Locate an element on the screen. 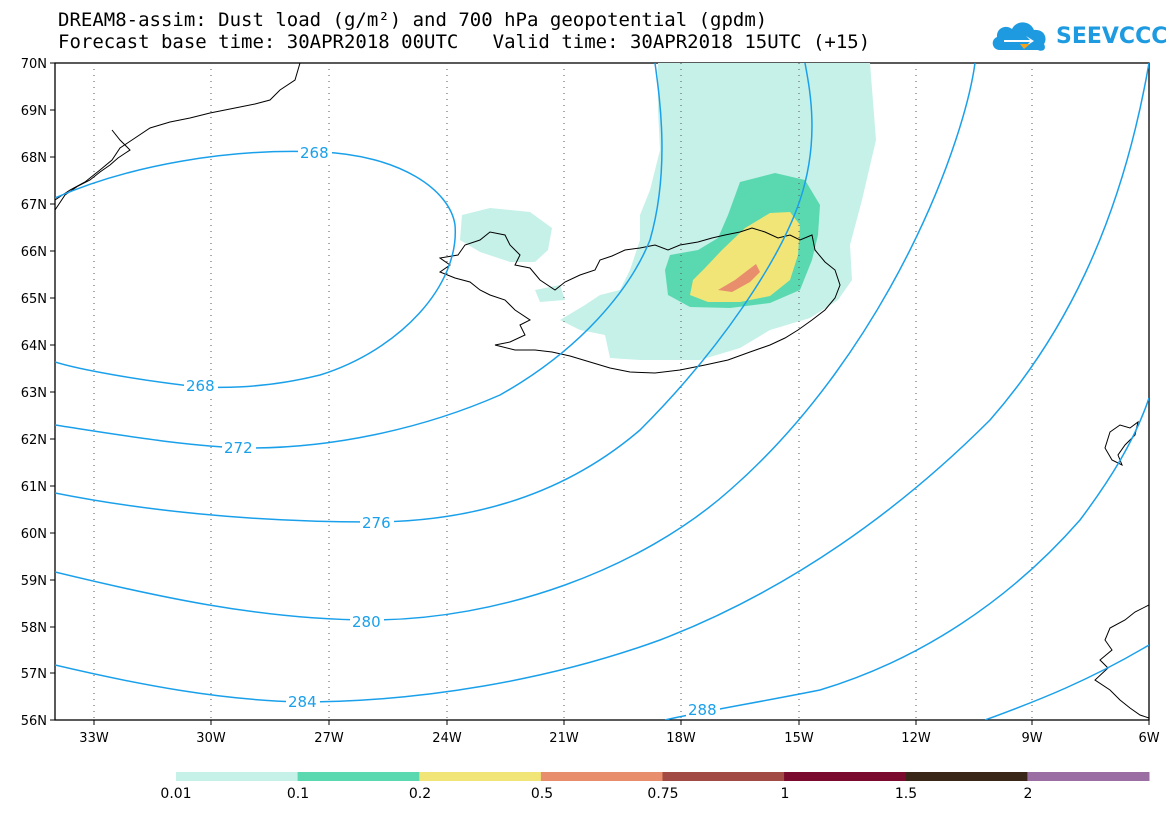 Image resolution: width=1175 pixels, height=815 pixels. lat-label: 67N is located at coordinates (34, 205).